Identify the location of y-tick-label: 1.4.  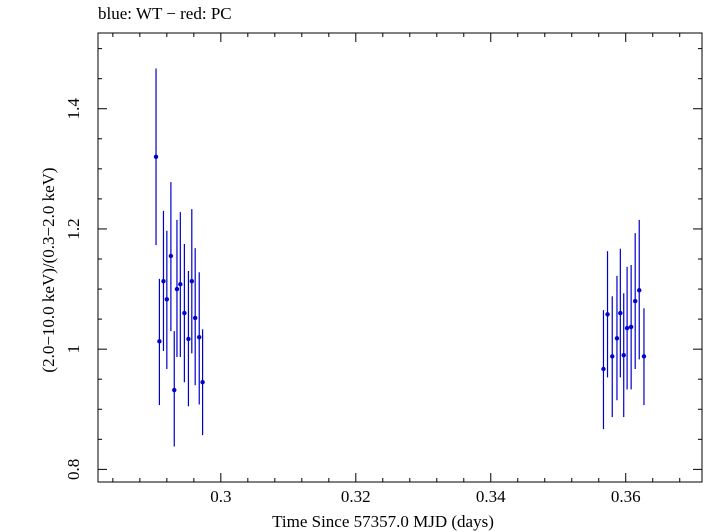
(73, 109).